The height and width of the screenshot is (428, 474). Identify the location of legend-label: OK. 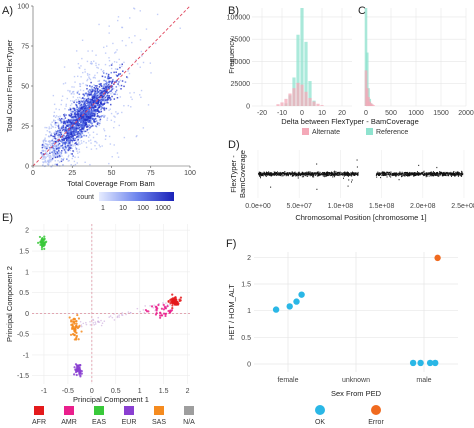
(320, 422).